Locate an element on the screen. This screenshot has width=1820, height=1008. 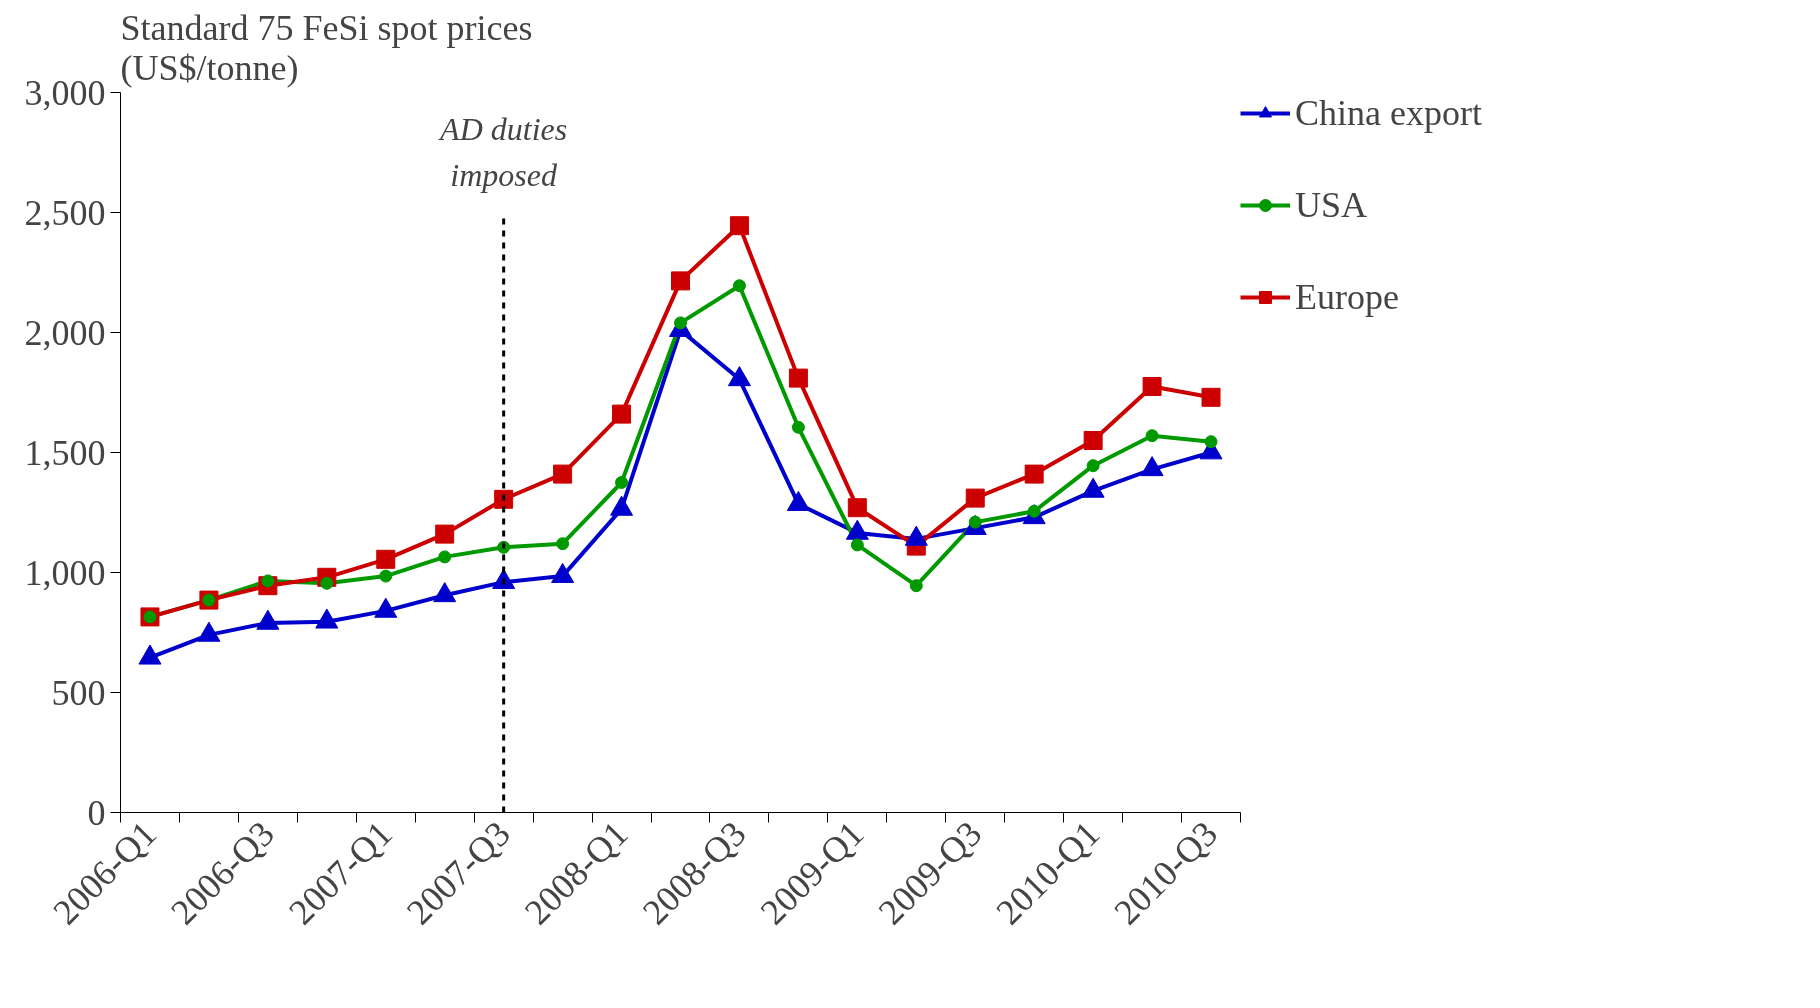
ref-line-label: AD duties imposed is located at coordinates (503, 152).